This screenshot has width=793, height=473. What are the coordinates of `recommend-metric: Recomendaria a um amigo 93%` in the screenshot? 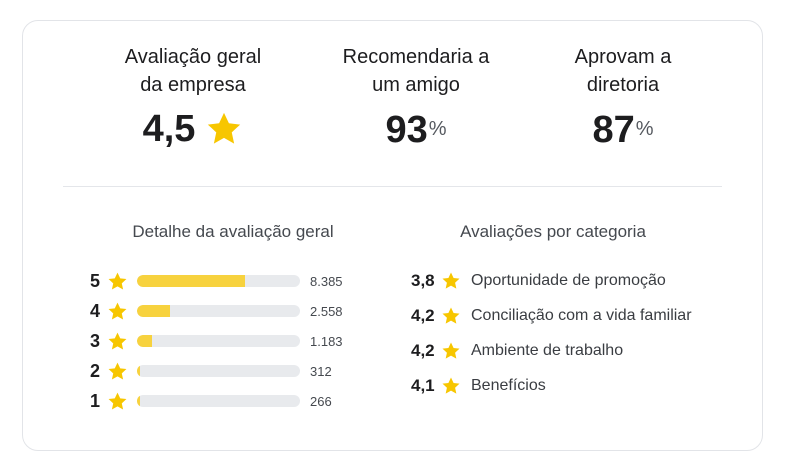 It's located at (416, 98).